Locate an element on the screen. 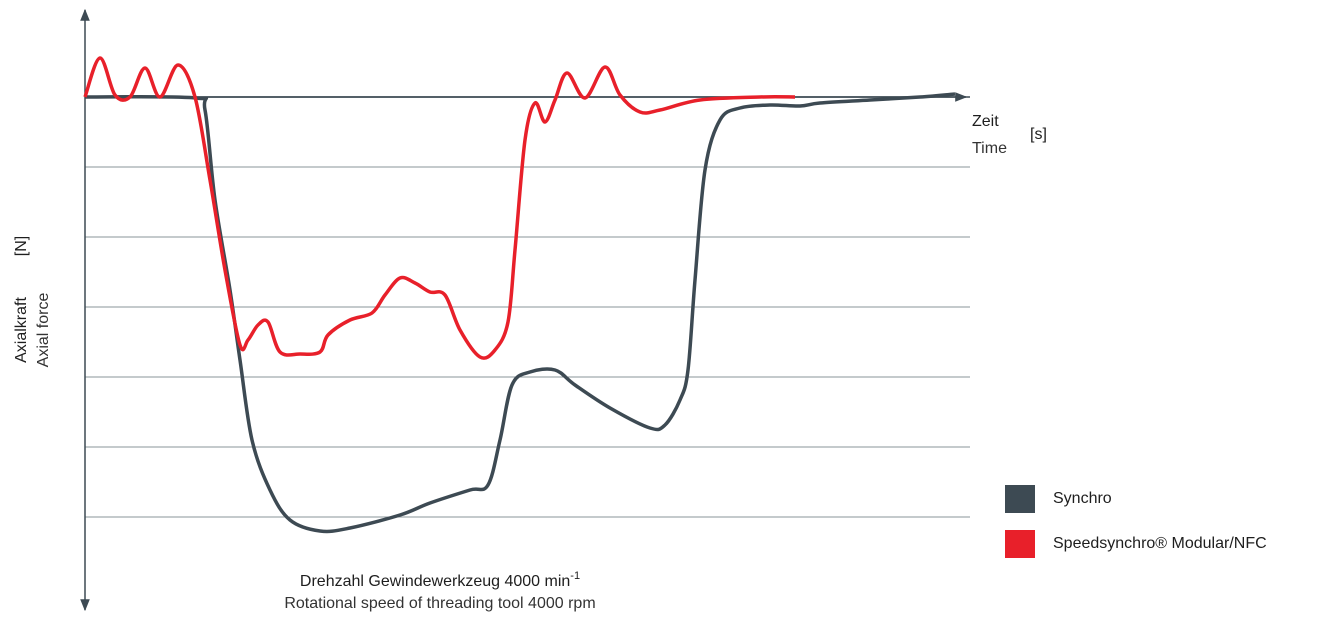 The width and height of the screenshot is (1337, 624). legend-label: Speedsynchro® Modular/NFC is located at coordinates (1160, 543).